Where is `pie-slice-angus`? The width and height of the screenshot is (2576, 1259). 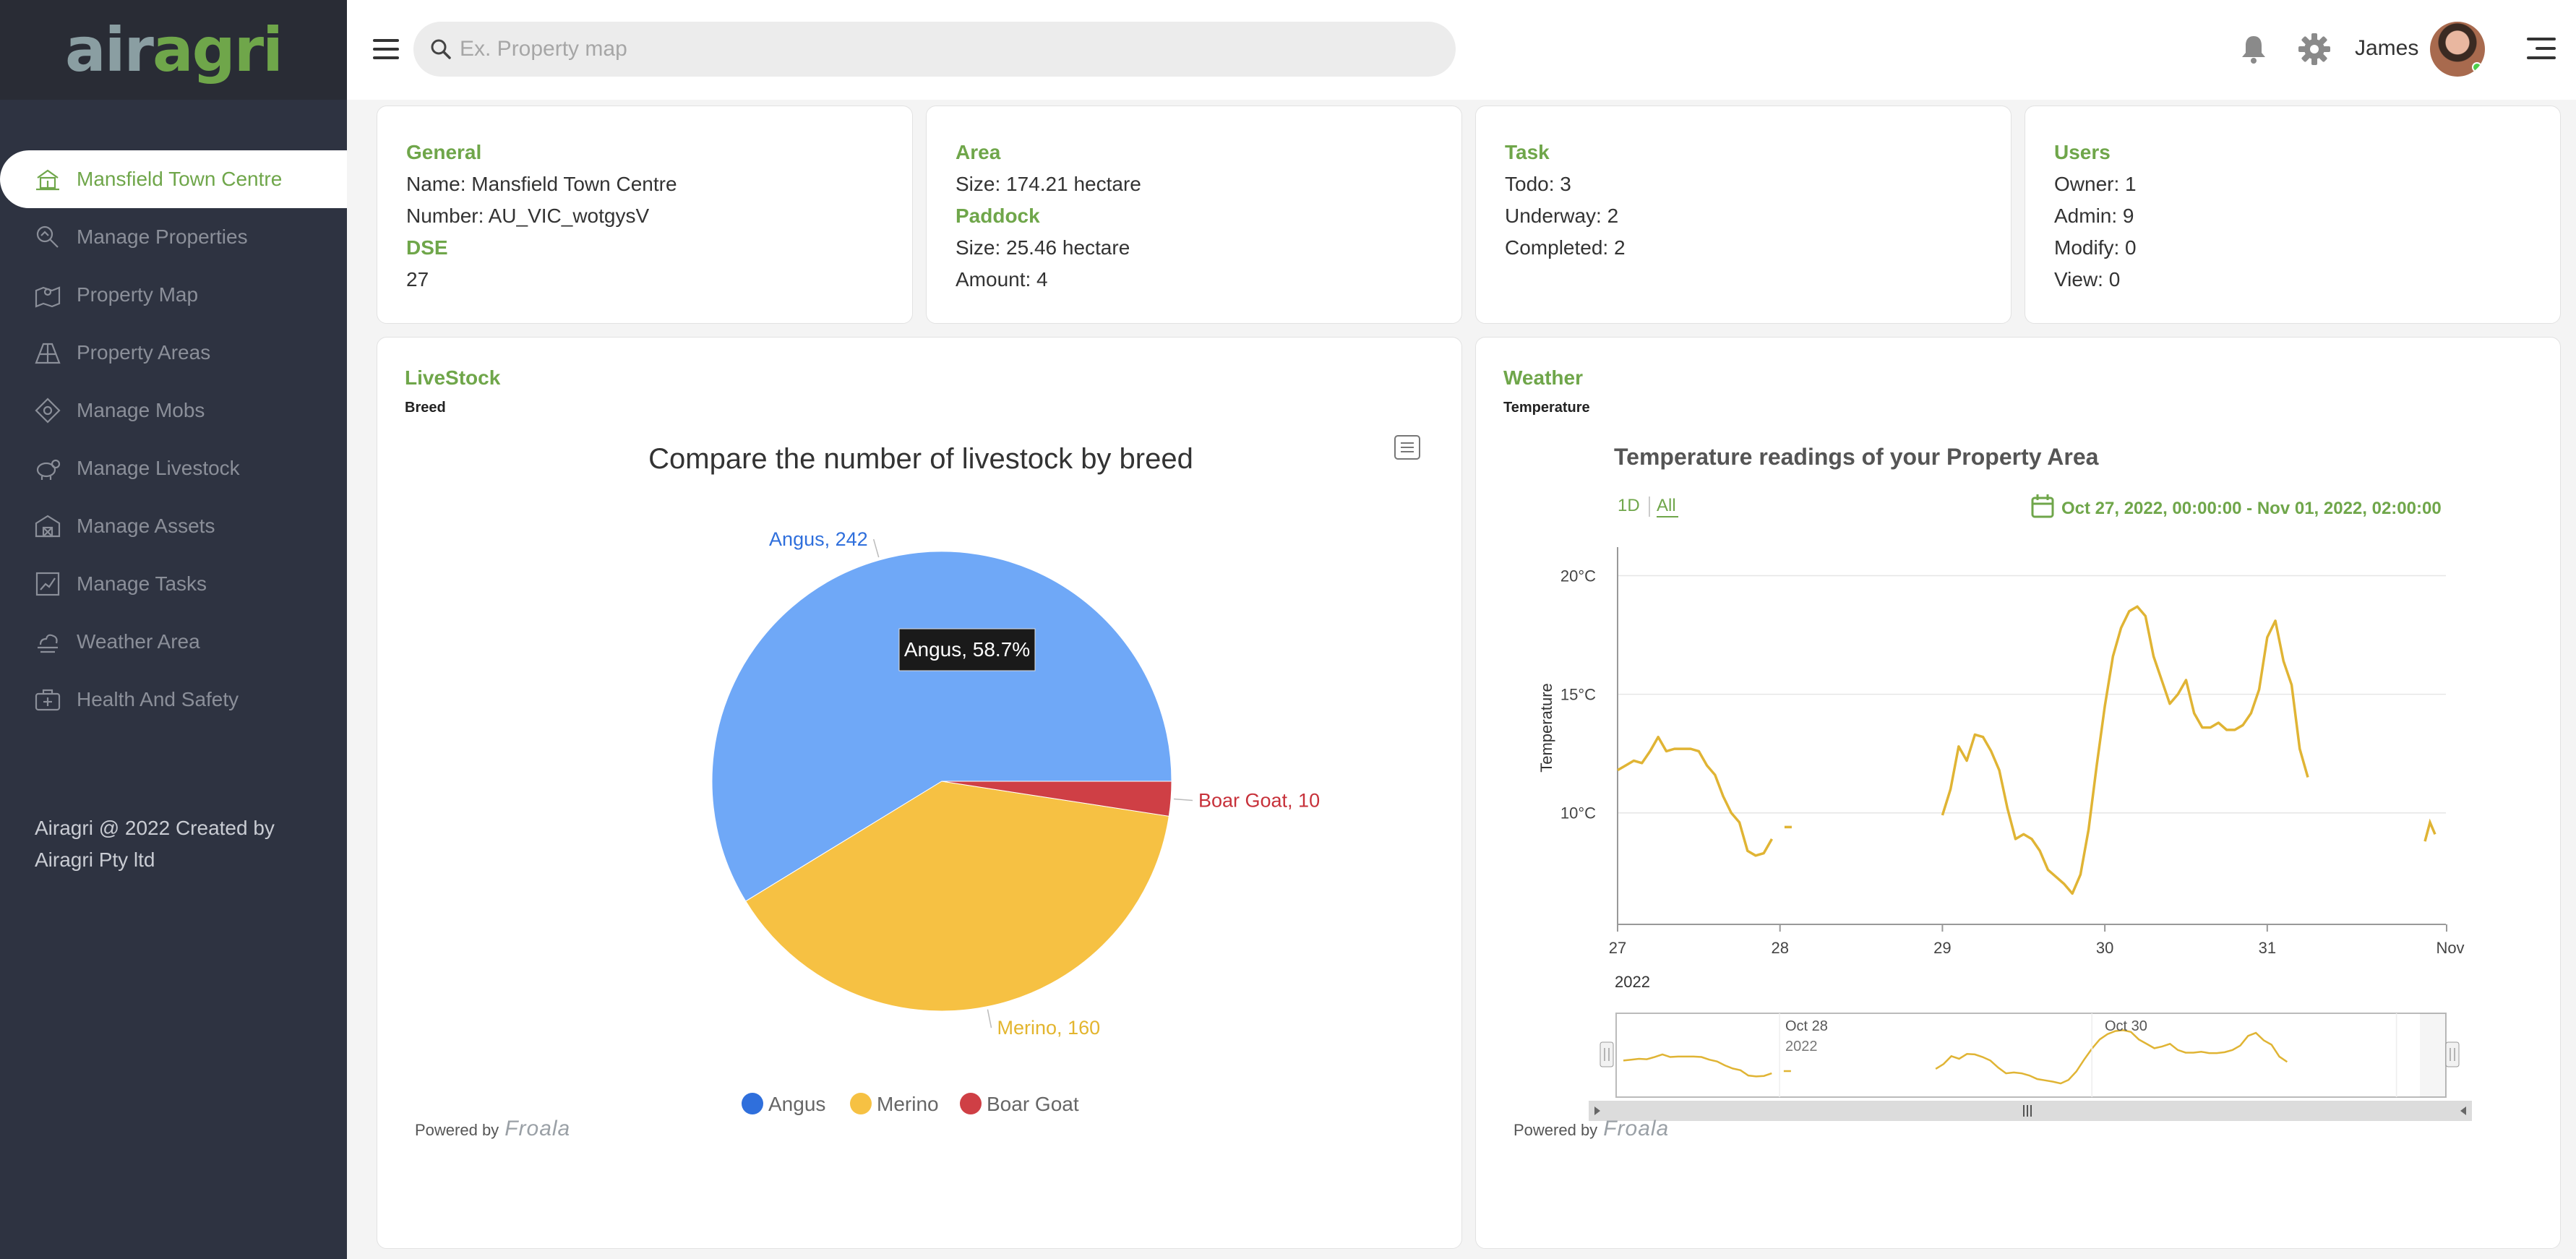
pie-slice-angus is located at coordinates (942, 726).